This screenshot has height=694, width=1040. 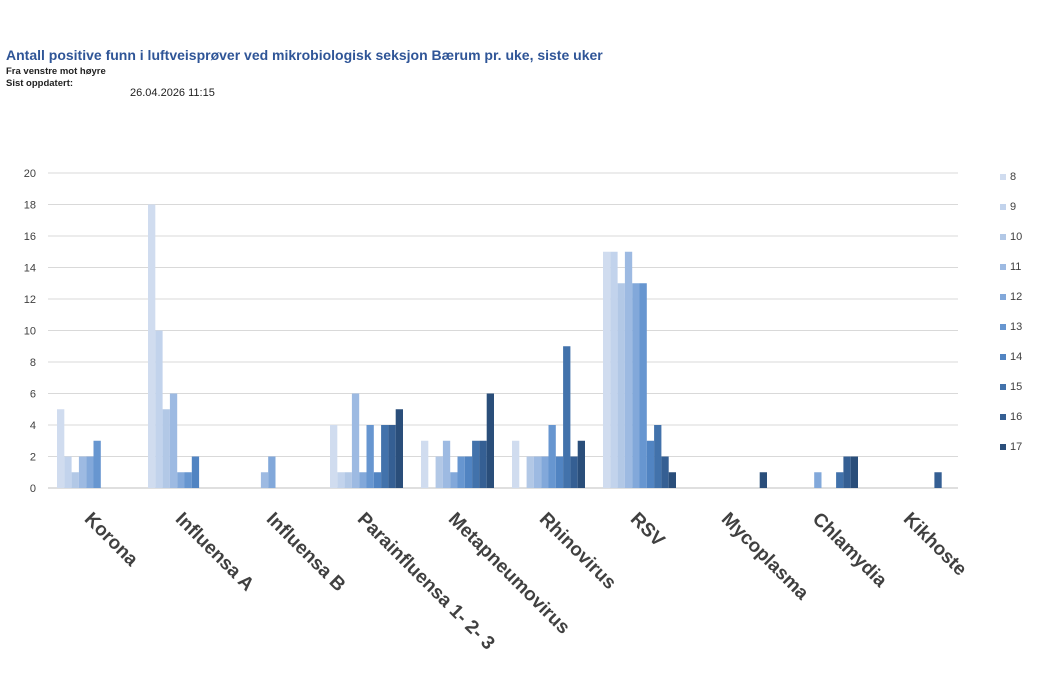 What do you see at coordinates (1016, 417) in the screenshot?
I see `legend-label: 16` at bounding box center [1016, 417].